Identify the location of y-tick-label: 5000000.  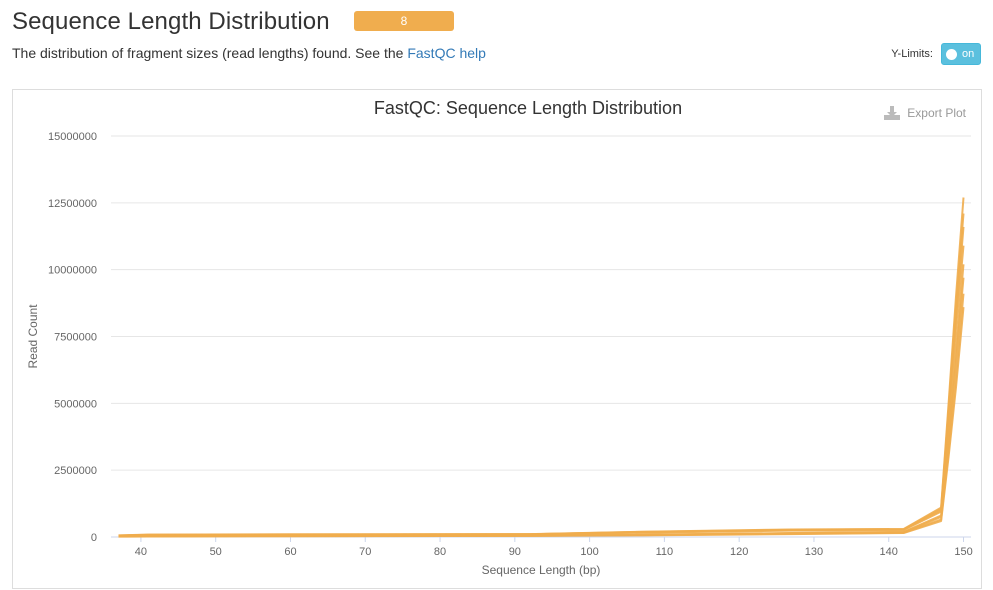
(75, 404).